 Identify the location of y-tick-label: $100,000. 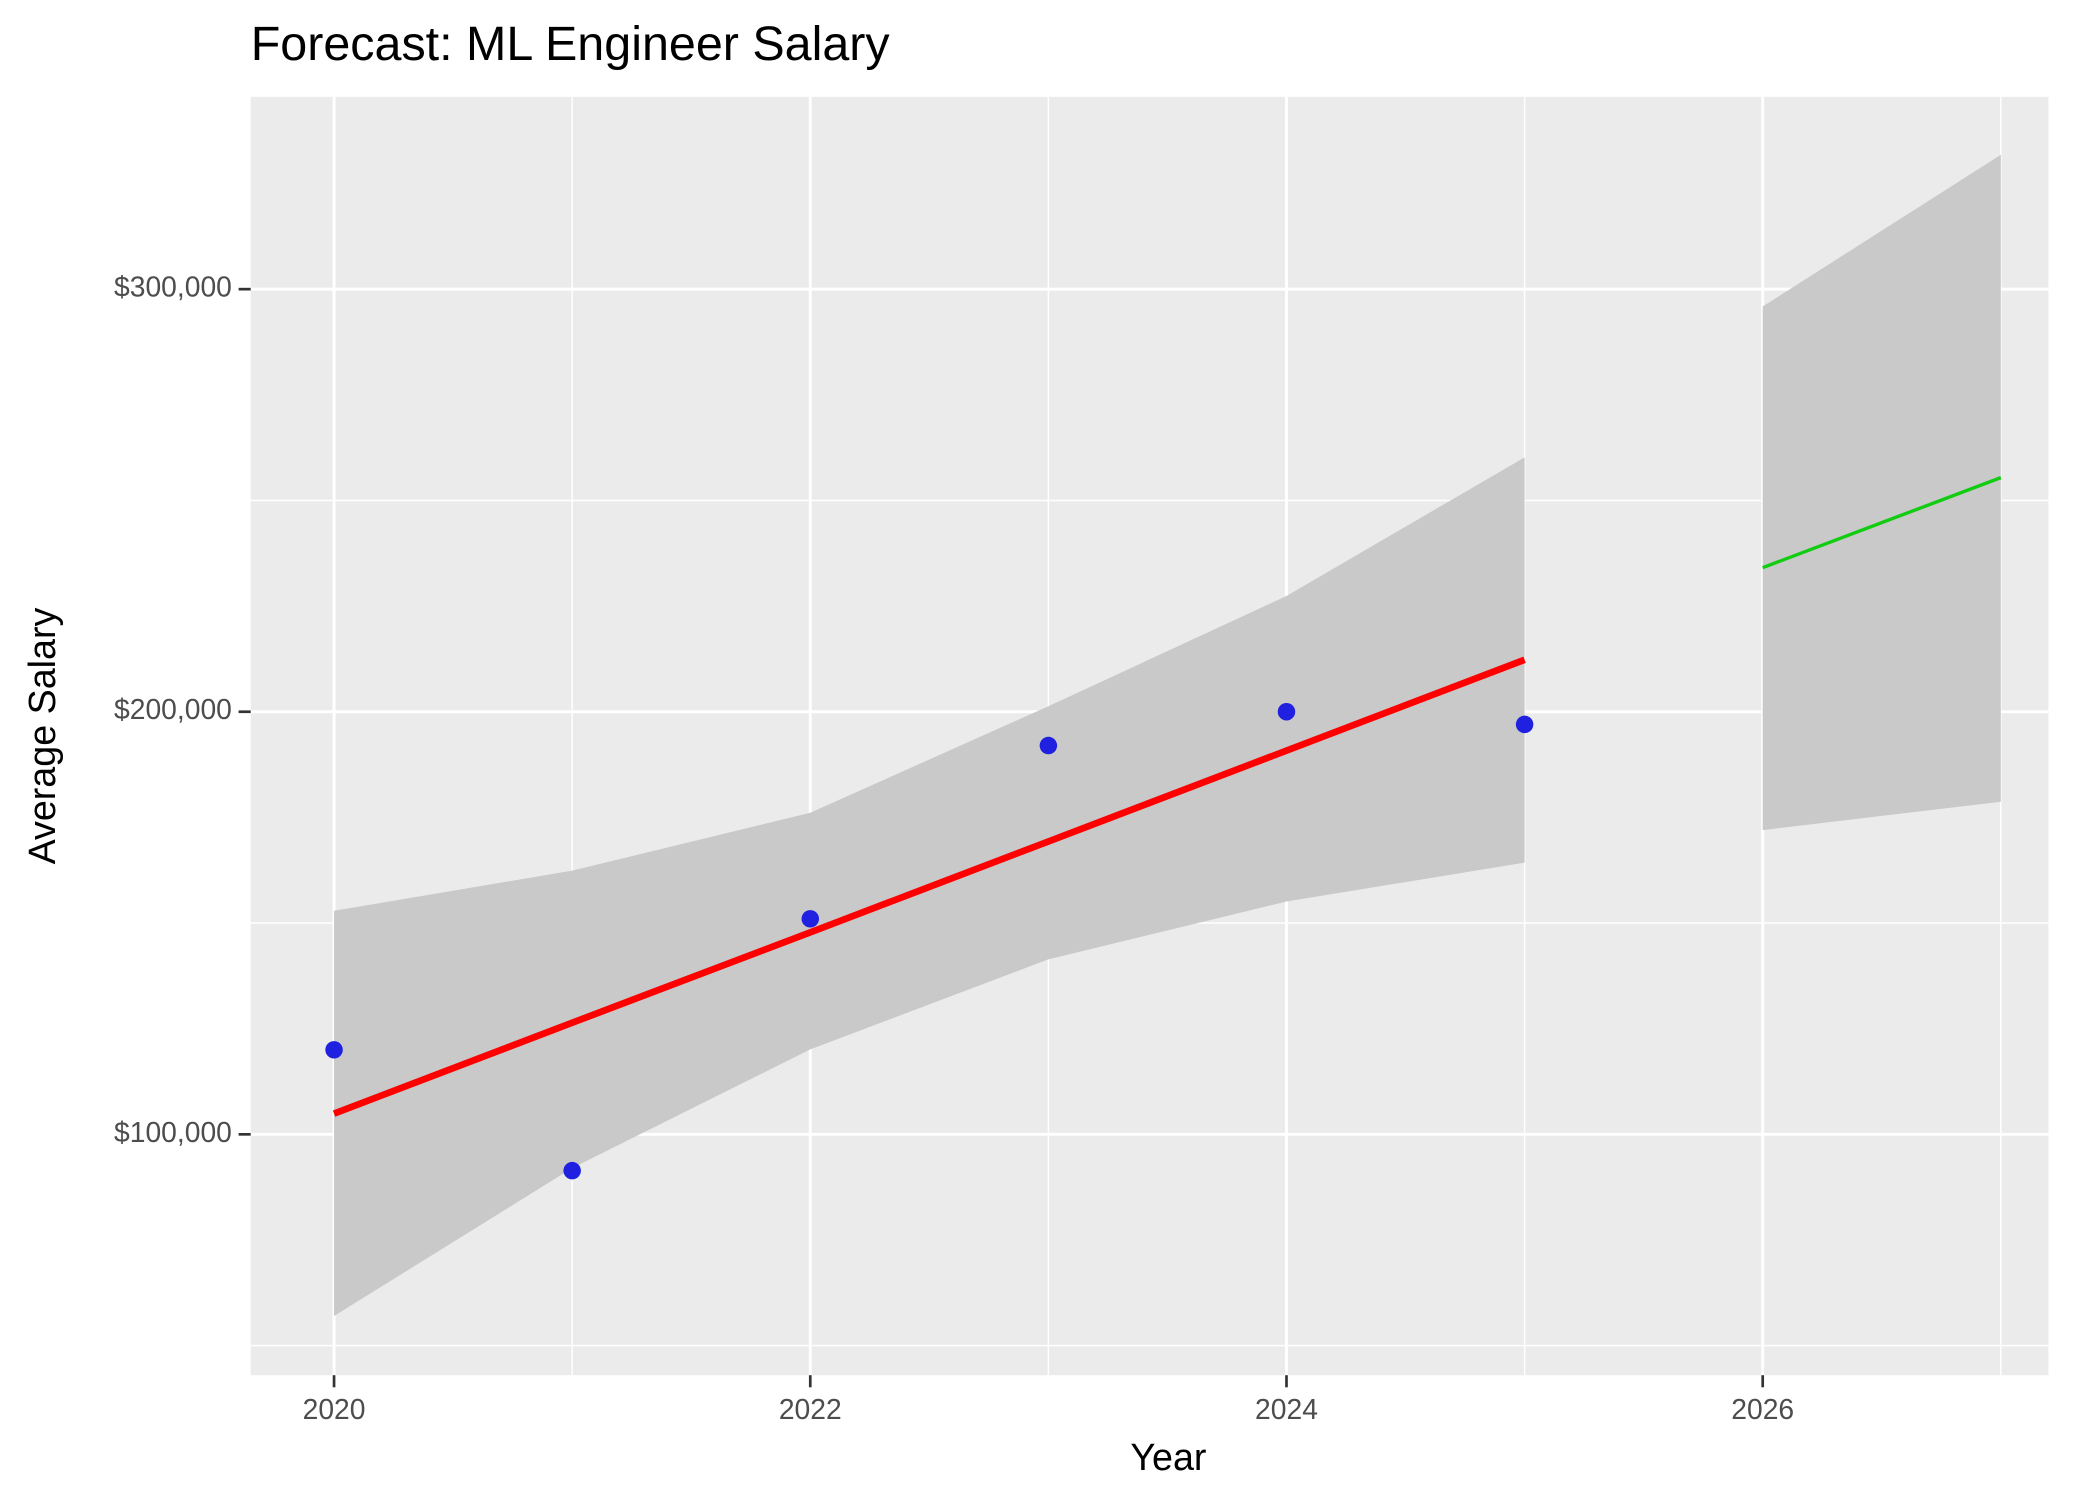
(173, 1132).